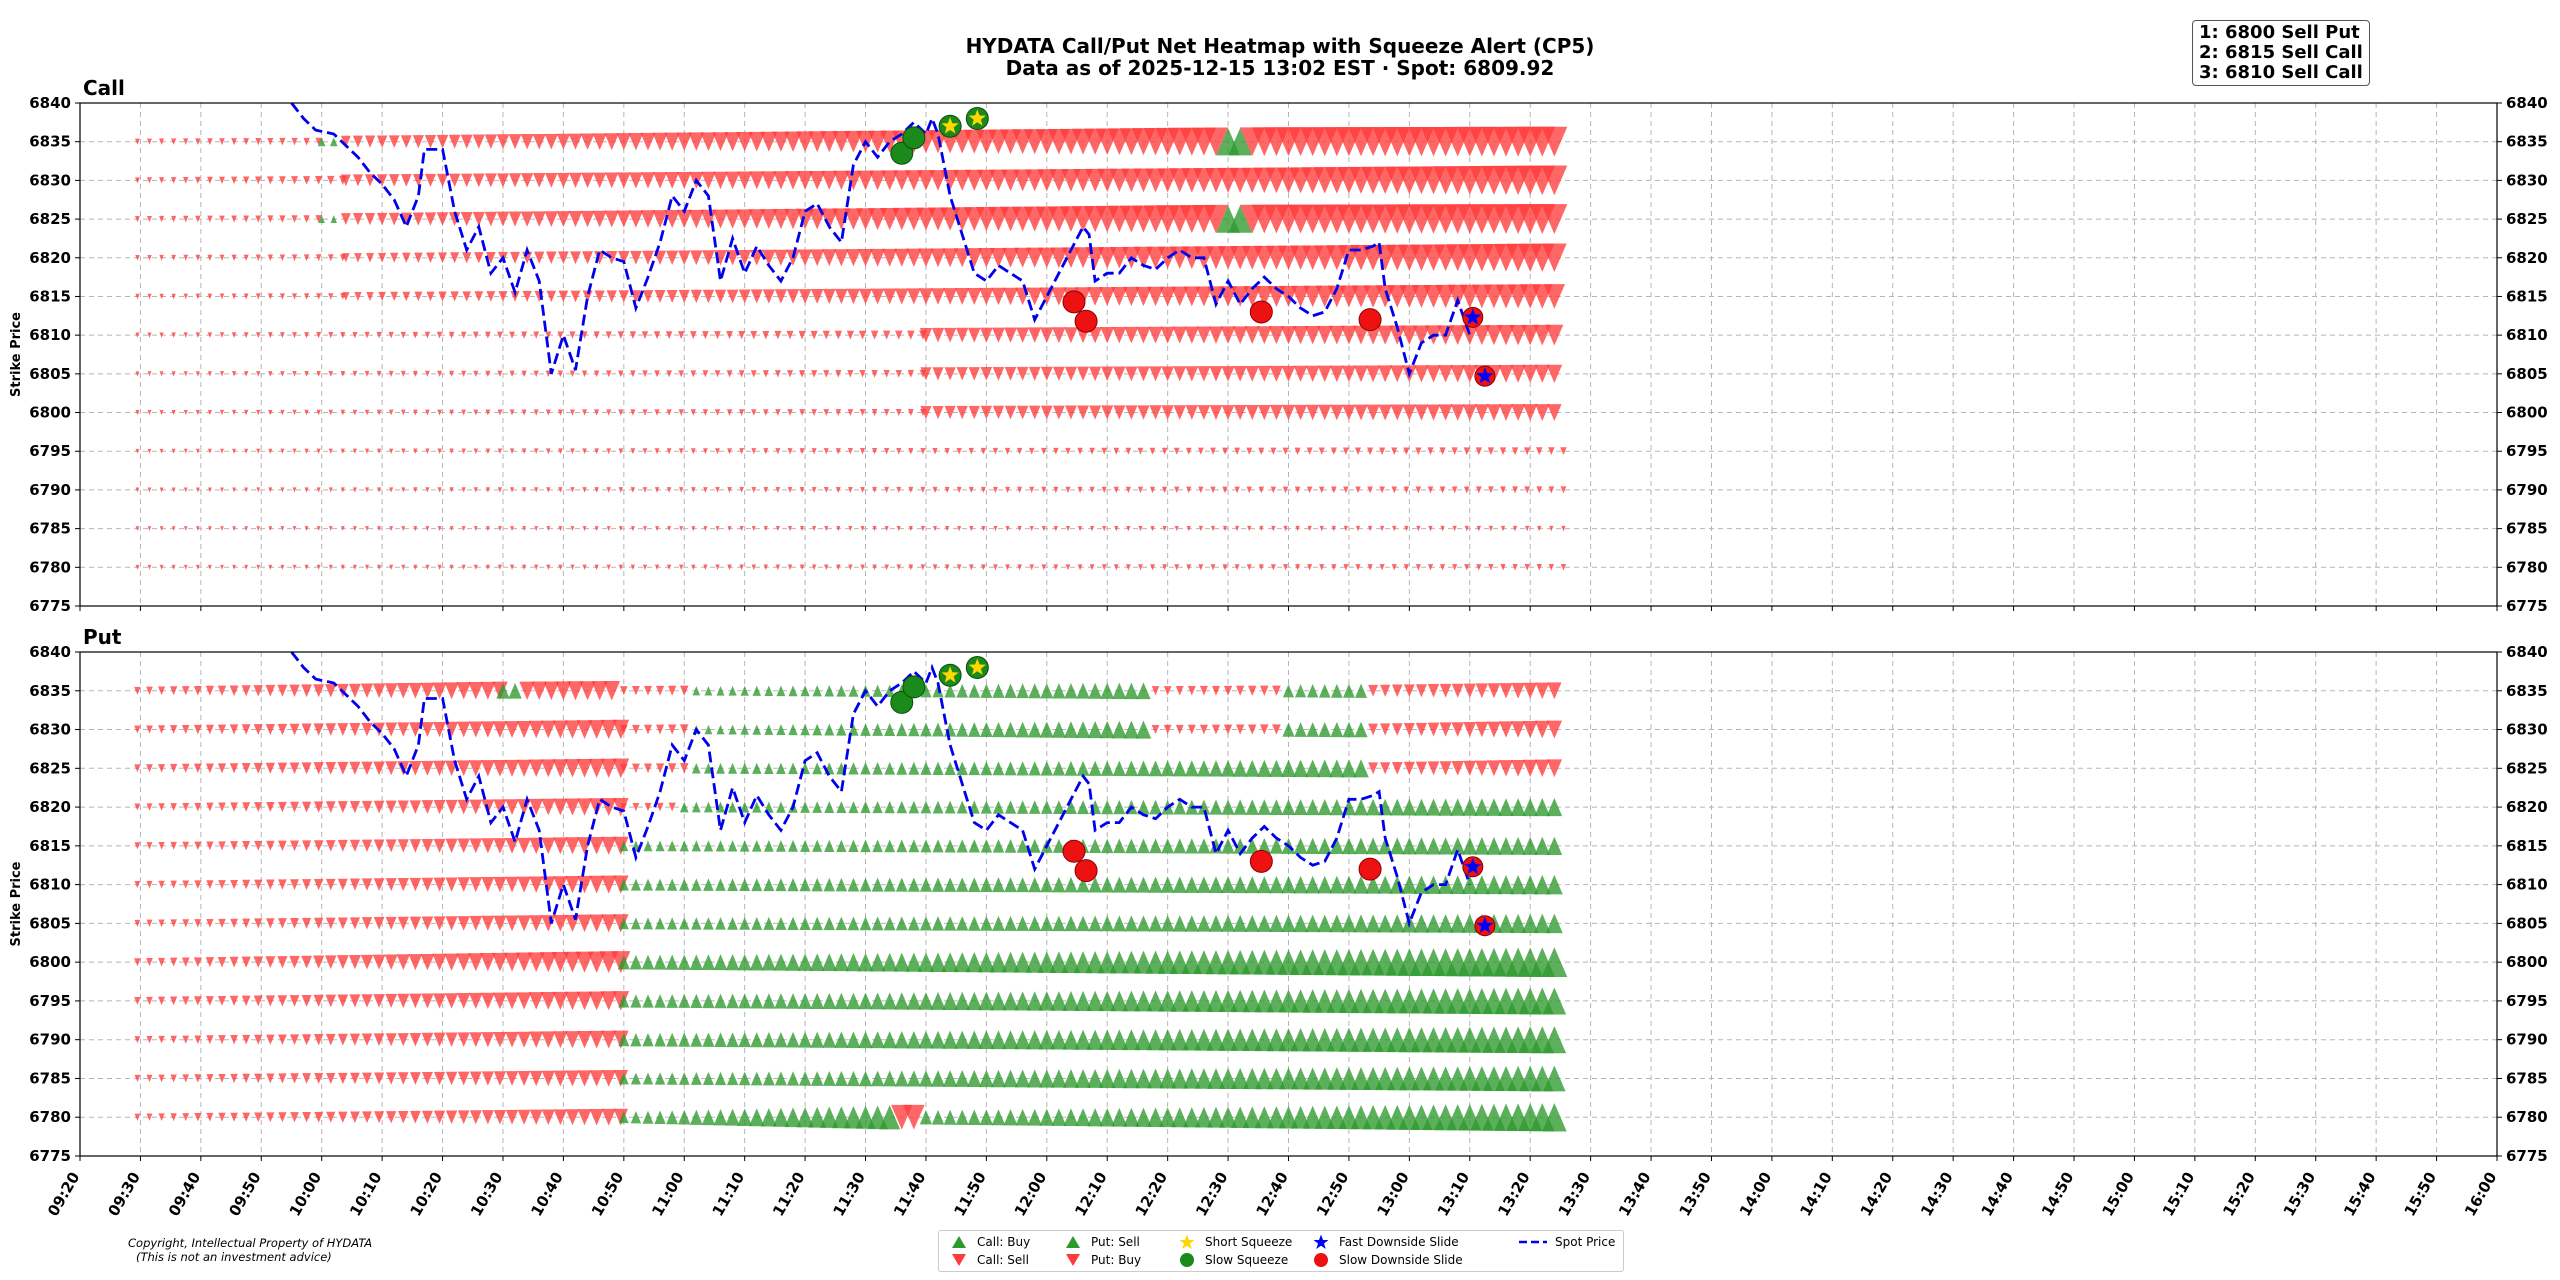 The image size is (2560, 1280). I want to click on top-strike-1: 1: 6800 Sell Put, so click(2279, 32).